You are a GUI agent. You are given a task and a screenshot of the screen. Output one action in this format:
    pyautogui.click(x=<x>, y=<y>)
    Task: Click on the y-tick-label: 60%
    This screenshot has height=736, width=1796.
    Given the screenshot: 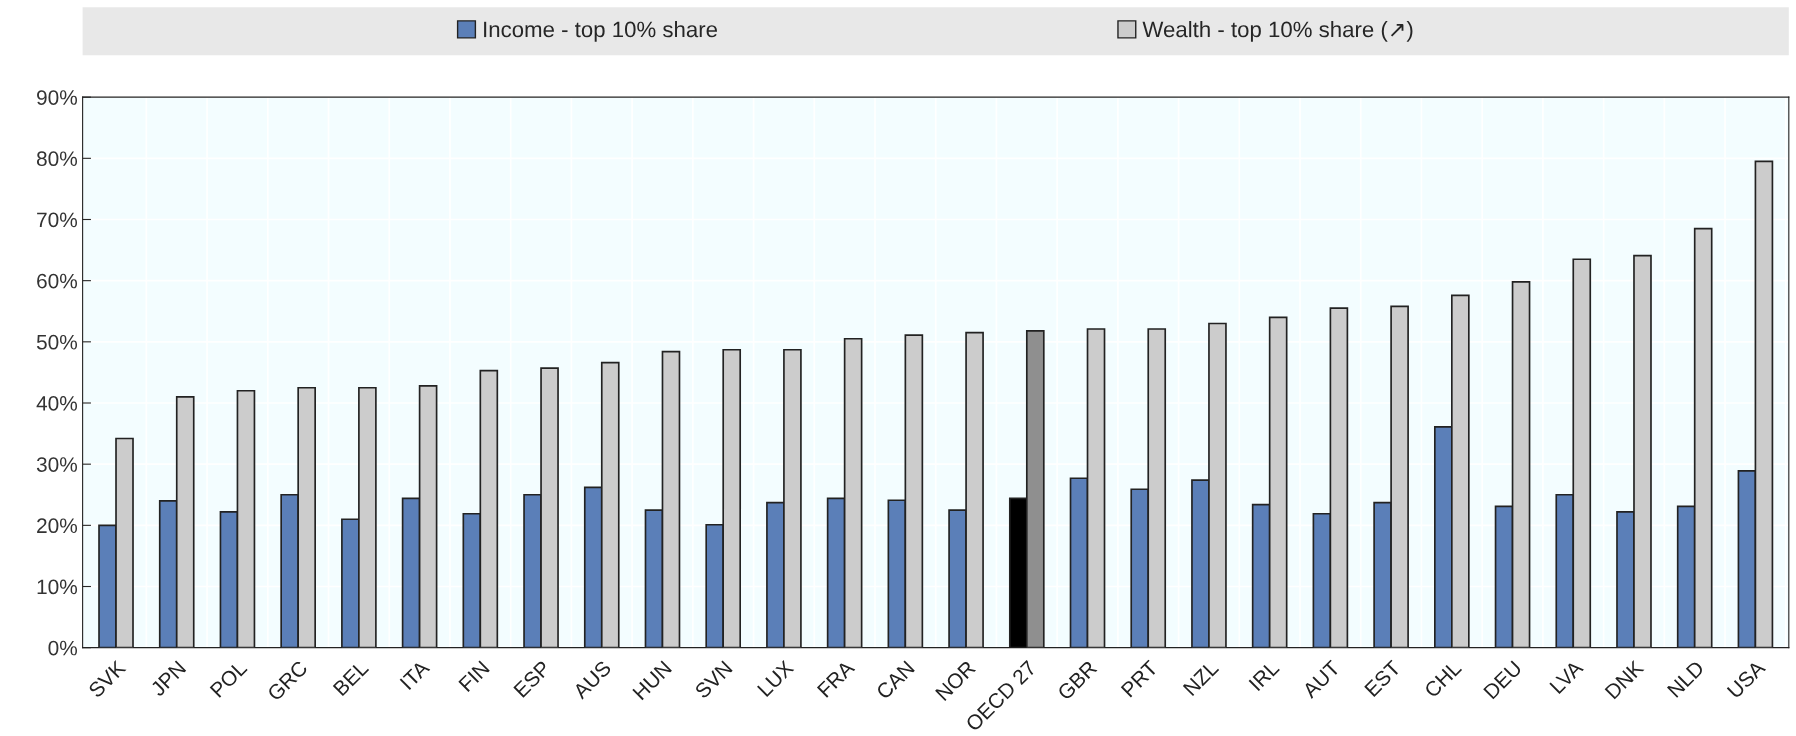 What is the action you would take?
    pyautogui.click(x=57, y=281)
    